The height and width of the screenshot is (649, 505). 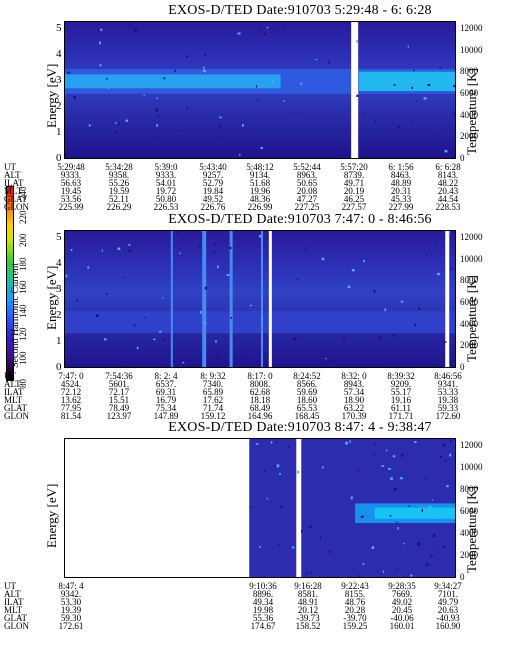 I want to click on panel-3-title: EXOS-D/TED Date:910703 8:47: 4 - 9:38:47, so click(x=300, y=427).